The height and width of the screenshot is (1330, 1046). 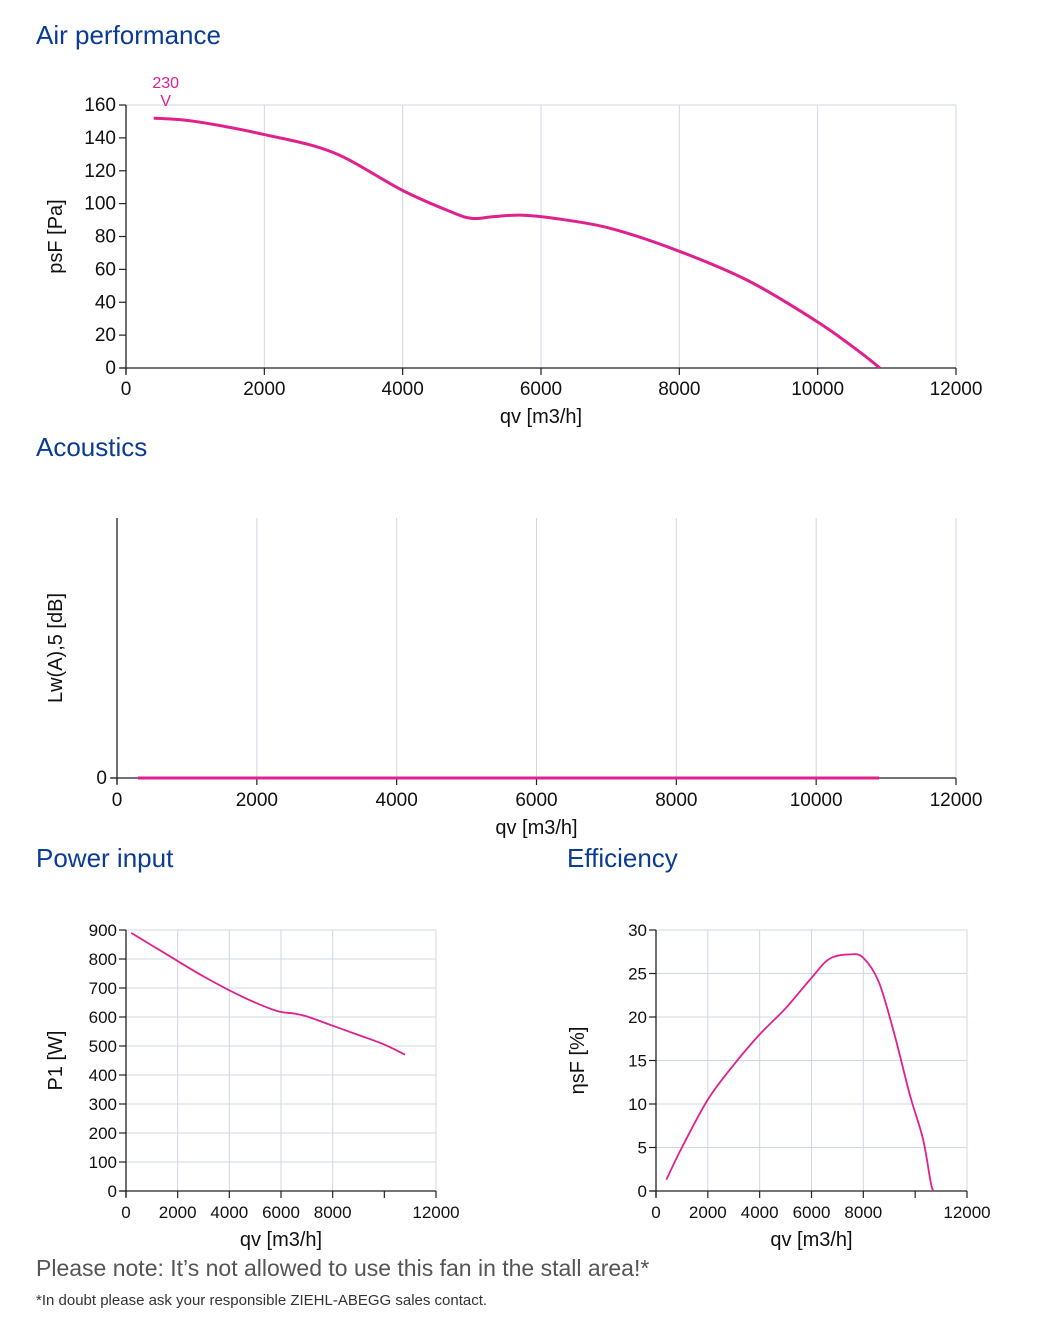 I want to click on y-tick-label: 30, so click(x=637, y=930).